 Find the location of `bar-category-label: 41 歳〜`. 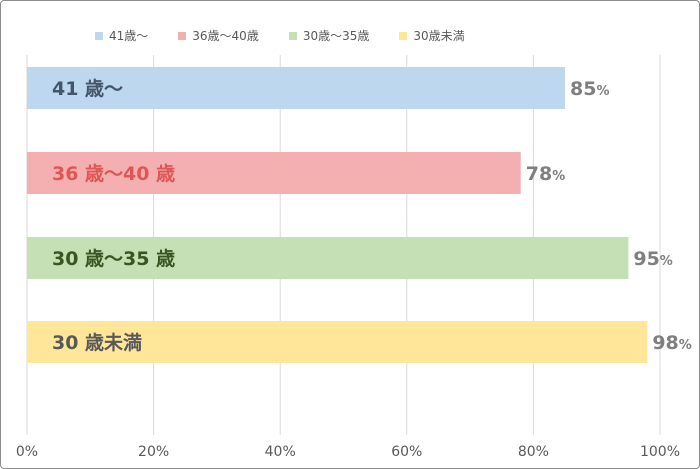

bar-category-label: 41 歳〜 is located at coordinates (87, 89).